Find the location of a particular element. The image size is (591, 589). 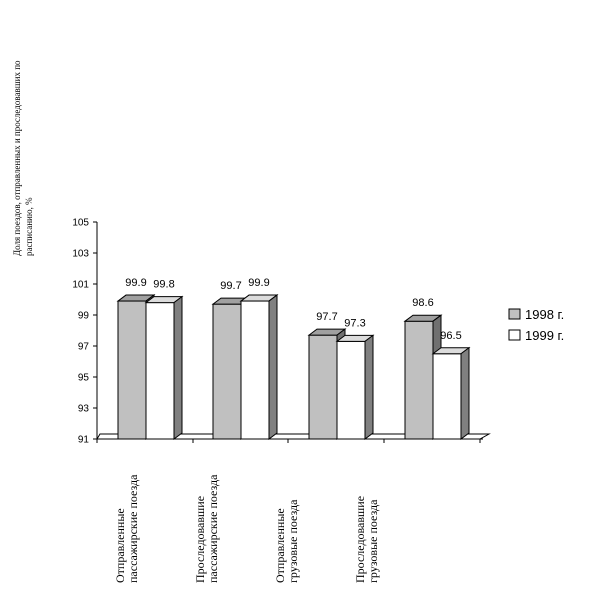

legend: 1998 г. 1999 г. is located at coordinates (536, 325).